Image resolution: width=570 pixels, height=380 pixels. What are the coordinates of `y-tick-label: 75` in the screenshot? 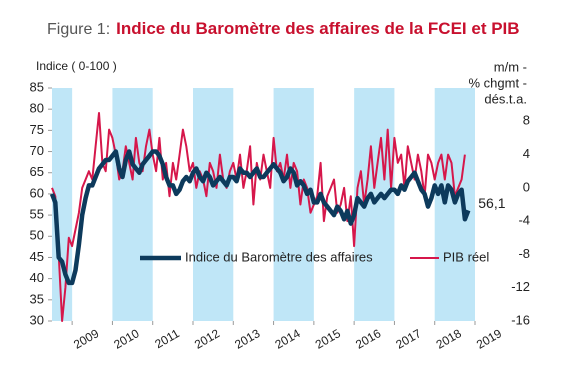 It's located at (37, 129).